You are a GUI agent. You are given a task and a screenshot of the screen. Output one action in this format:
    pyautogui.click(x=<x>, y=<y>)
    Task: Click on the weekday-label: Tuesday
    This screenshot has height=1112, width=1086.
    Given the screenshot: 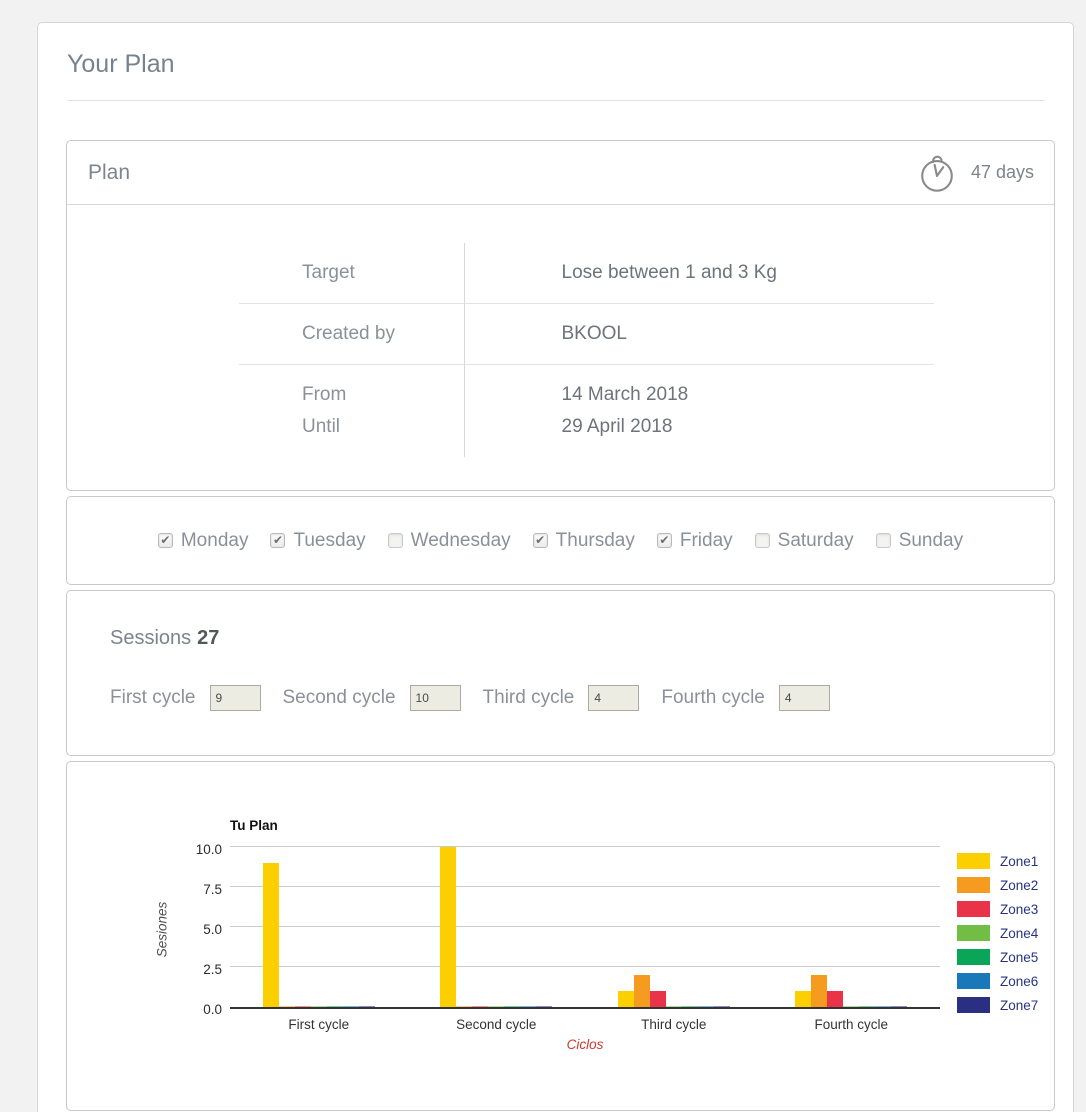 What is the action you would take?
    pyautogui.click(x=329, y=540)
    